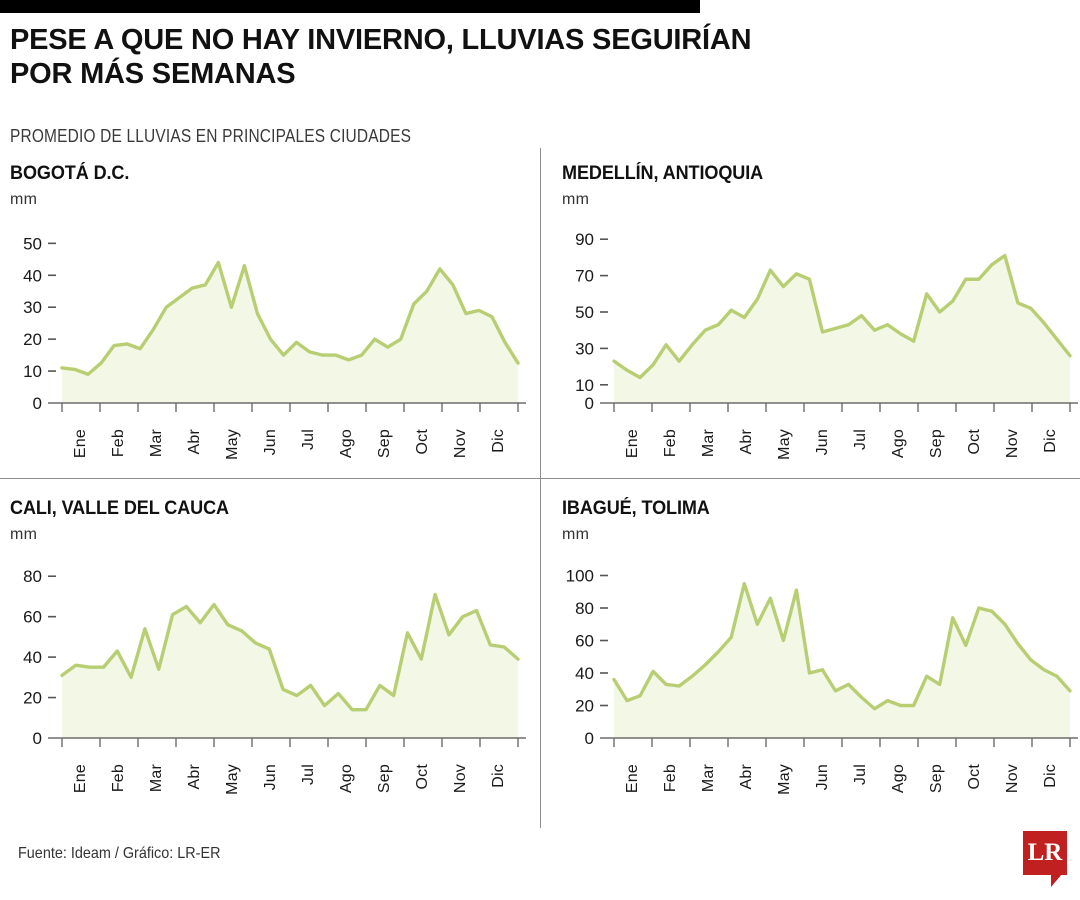 The image size is (1080, 900). What do you see at coordinates (576, 199) in the screenshot?
I see `y-axis-unit-medellin: mm` at bounding box center [576, 199].